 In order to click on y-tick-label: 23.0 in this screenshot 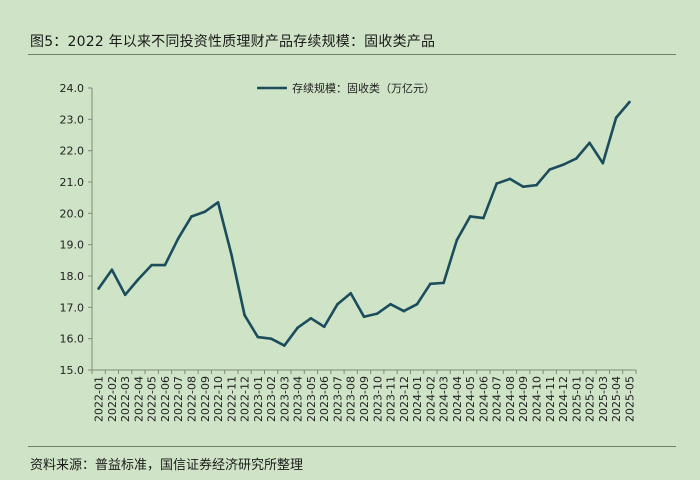, I will do `click(72, 119)`.